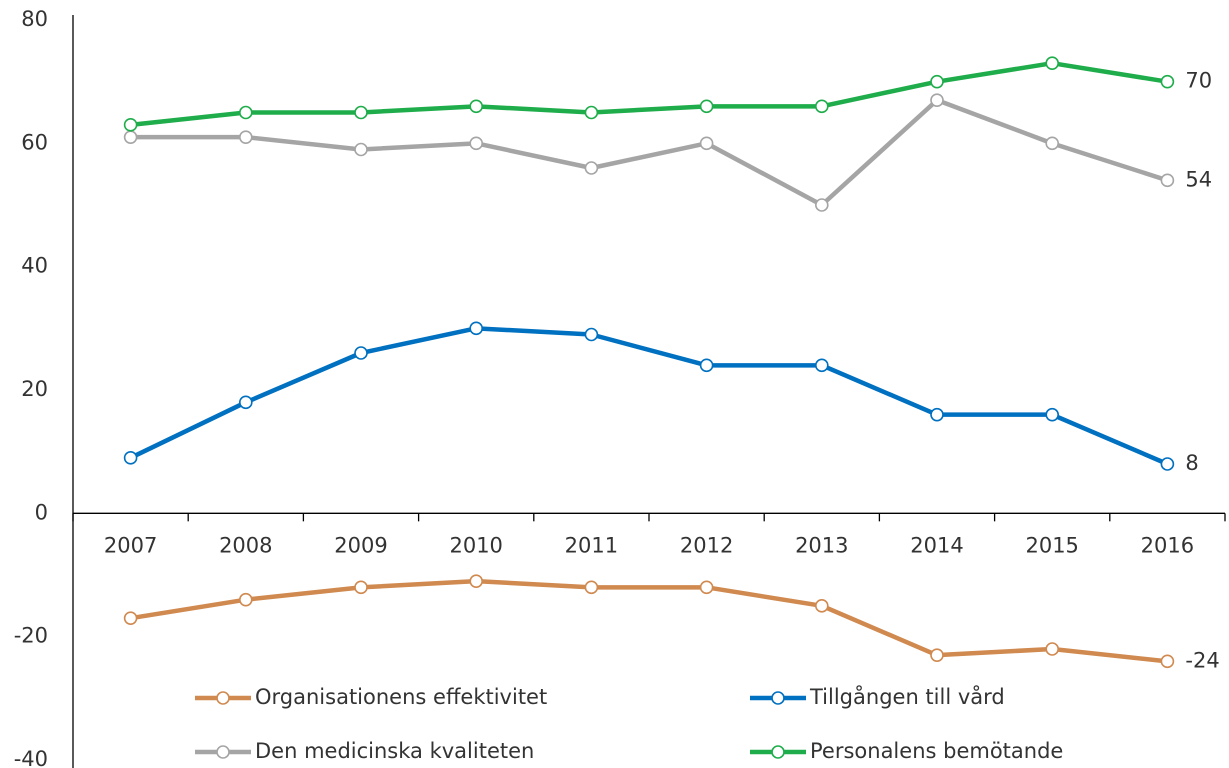 This screenshot has width=1229, height=768. I want to click on x-tick-label: 2008, so click(245, 545).